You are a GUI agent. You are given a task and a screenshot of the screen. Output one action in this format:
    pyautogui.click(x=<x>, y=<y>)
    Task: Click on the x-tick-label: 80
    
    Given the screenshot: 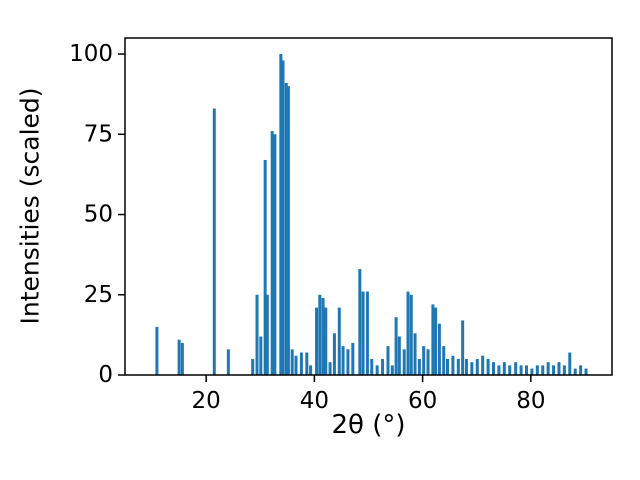 What is the action you would take?
    pyautogui.click(x=530, y=401)
    